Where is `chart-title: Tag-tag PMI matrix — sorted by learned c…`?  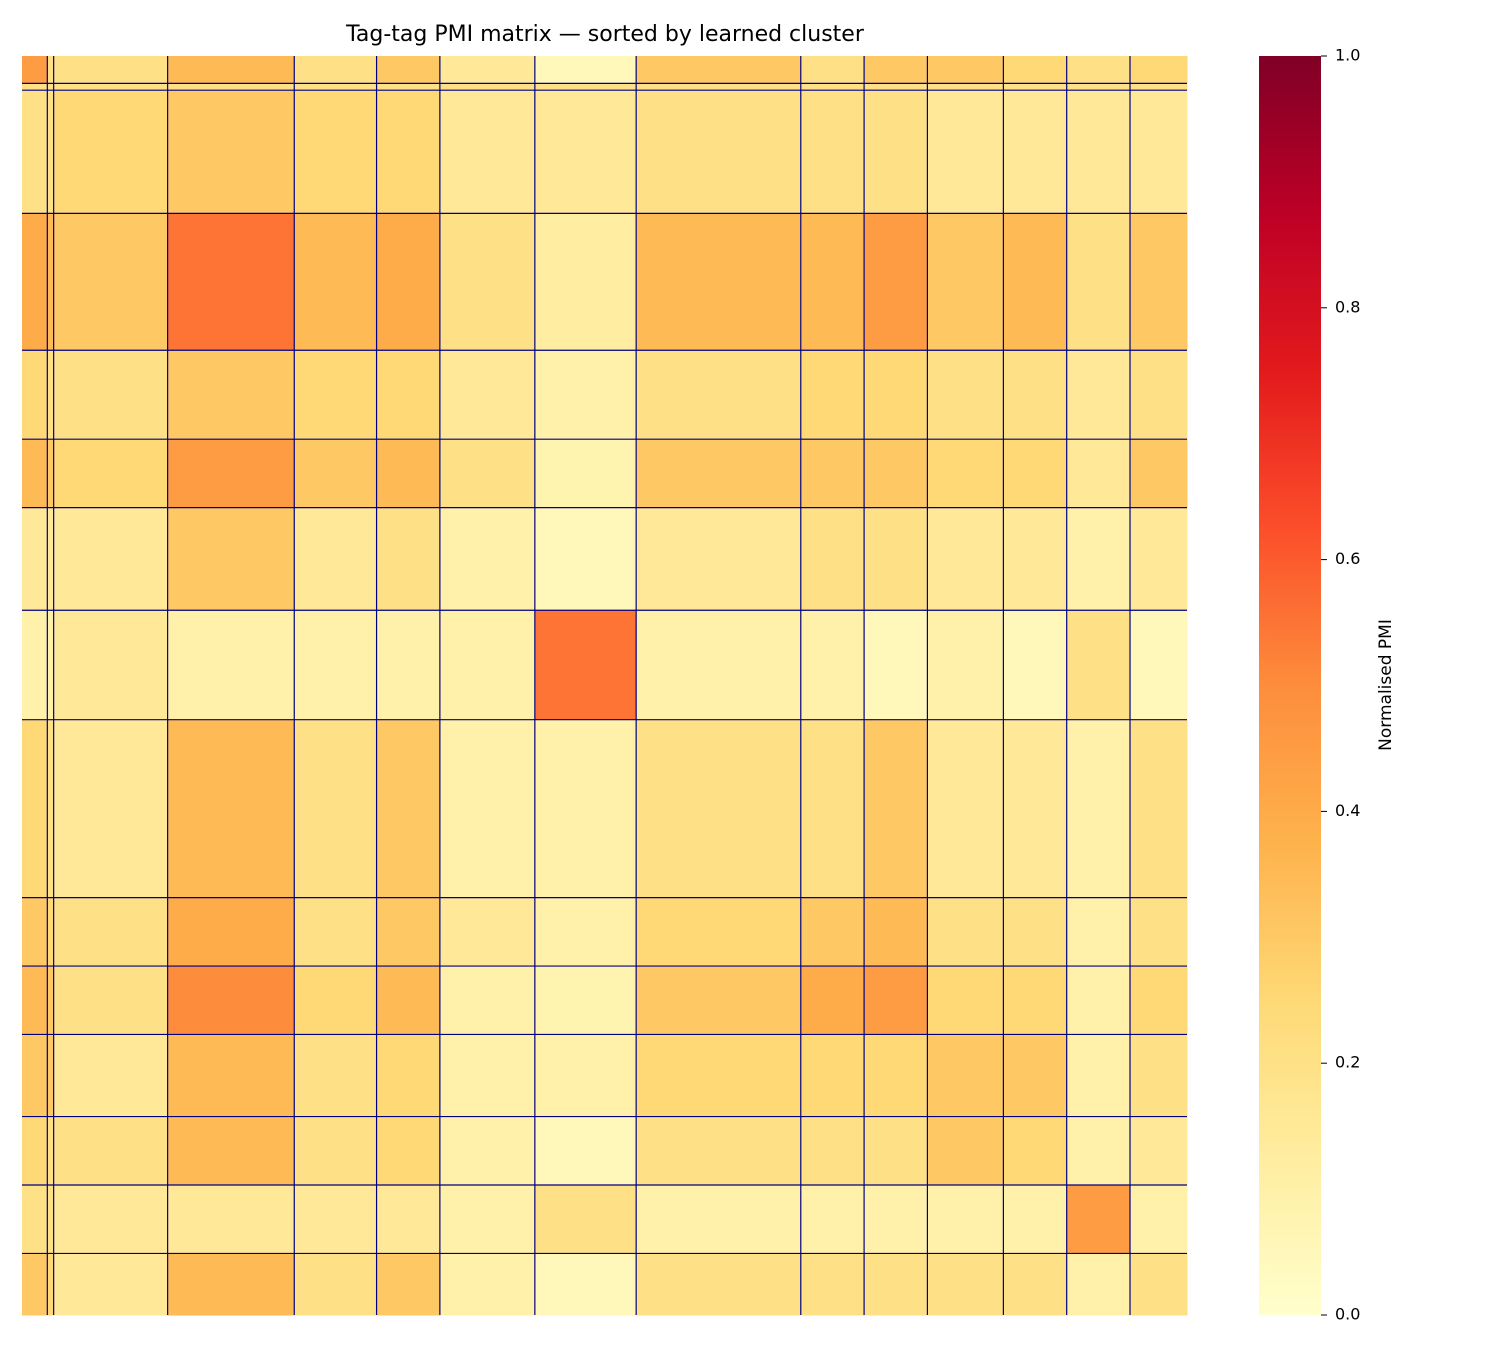
chart-title: Tag-tag PMI matrix — sorted by learned c… is located at coordinates (605, 34).